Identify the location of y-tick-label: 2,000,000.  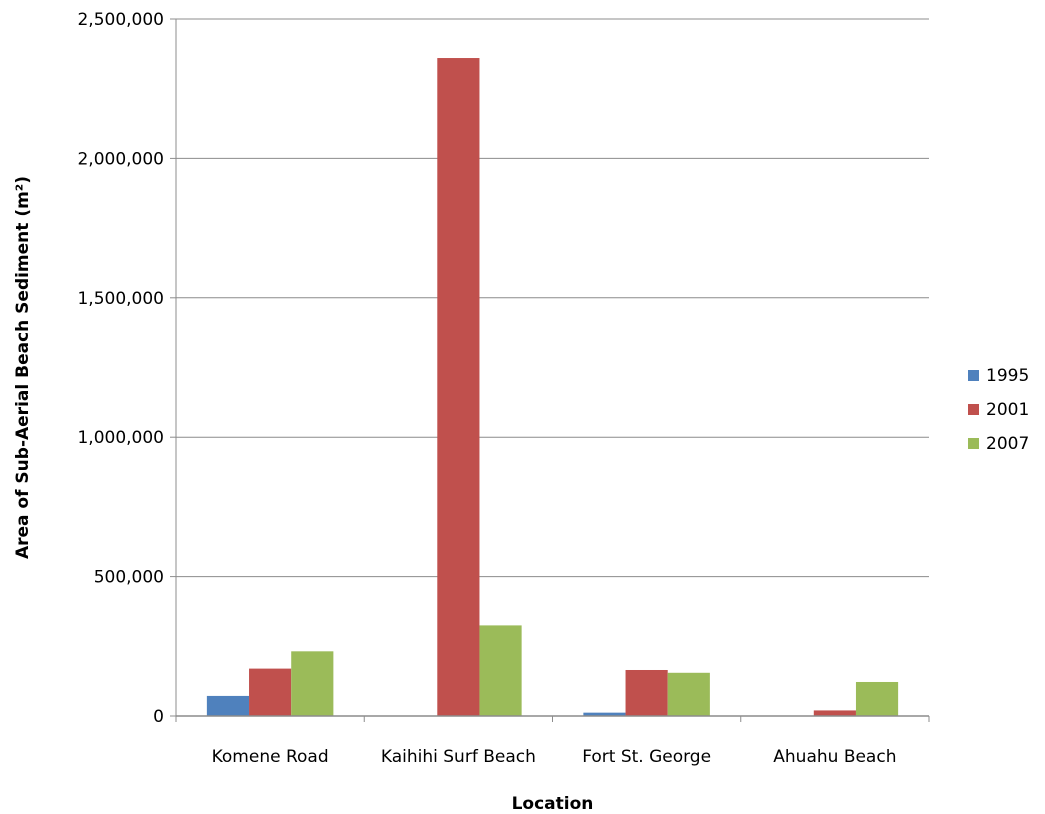
(120, 159).